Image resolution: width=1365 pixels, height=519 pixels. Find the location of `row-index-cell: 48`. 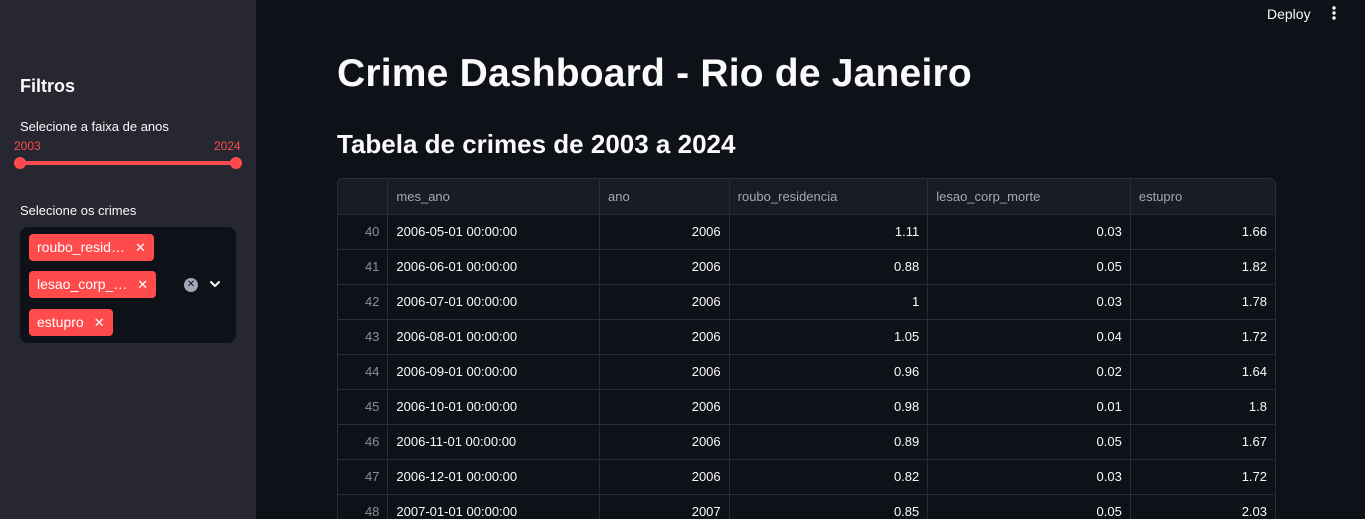

row-index-cell: 48 is located at coordinates (363, 506).